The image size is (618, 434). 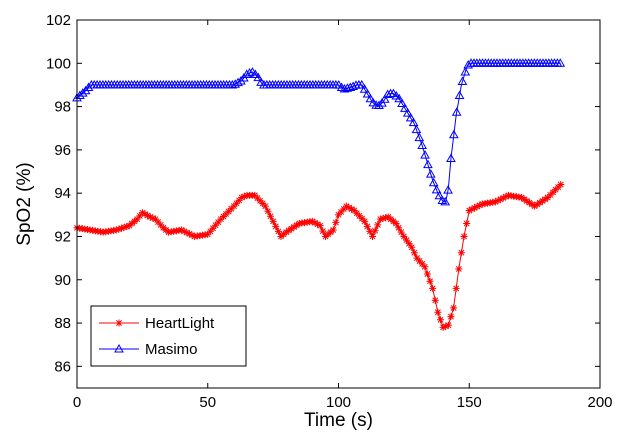 I want to click on legend-marker-heartlight, so click(x=119, y=323).